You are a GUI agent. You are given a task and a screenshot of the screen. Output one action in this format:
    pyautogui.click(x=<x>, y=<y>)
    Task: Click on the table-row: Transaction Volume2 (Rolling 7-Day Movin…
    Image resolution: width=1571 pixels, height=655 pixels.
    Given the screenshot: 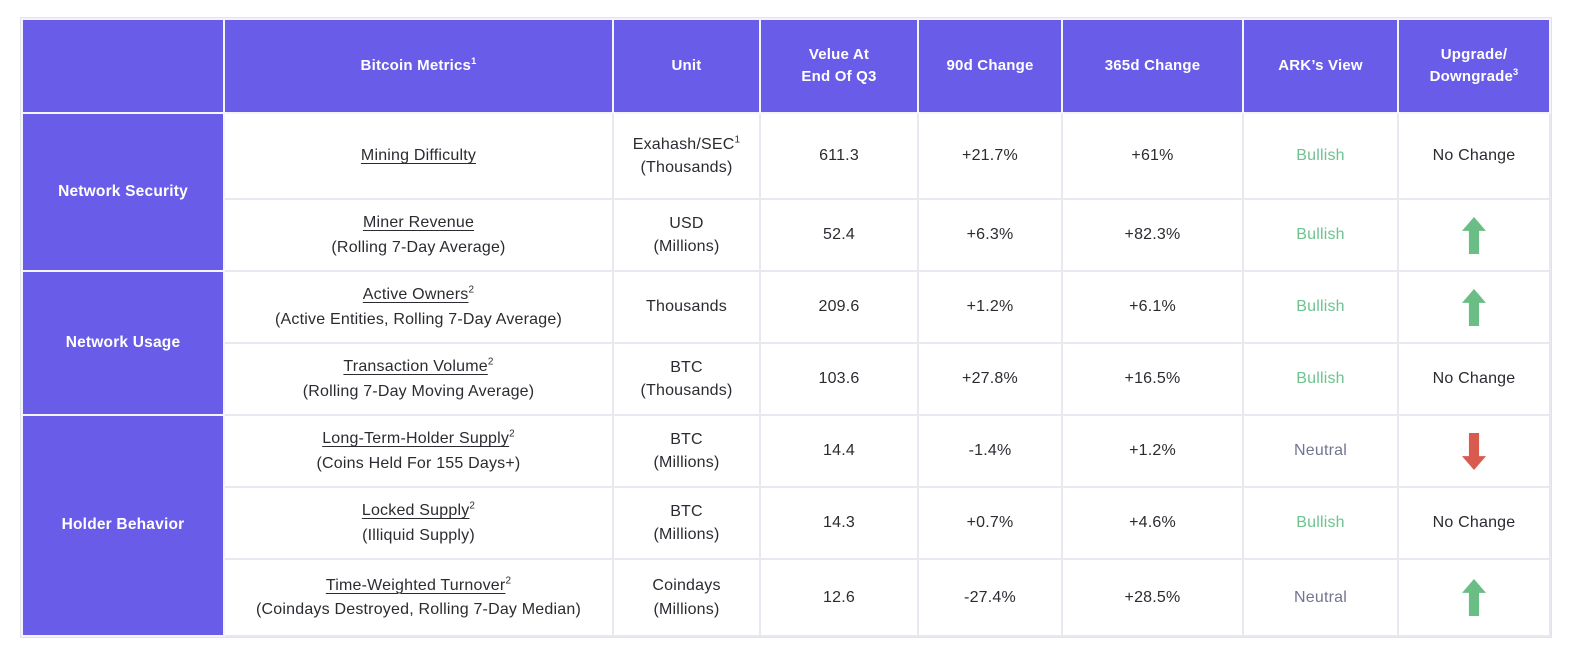 What is the action you would take?
    pyautogui.click(x=786, y=379)
    